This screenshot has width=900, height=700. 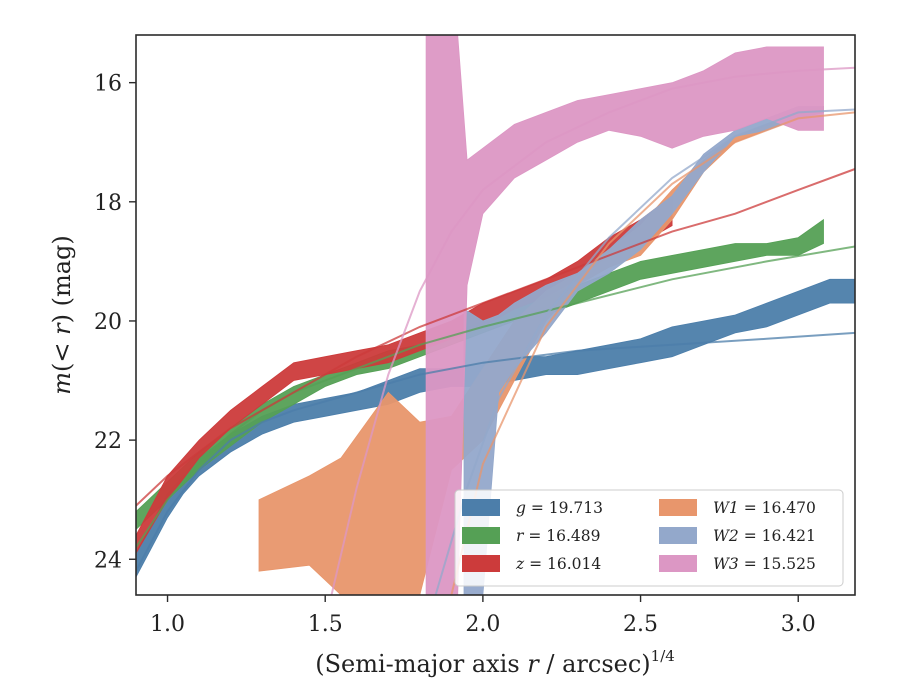 What do you see at coordinates (678, 563) in the screenshot?
I see `legend-swatch-w3` at bounding box center [678, 563].